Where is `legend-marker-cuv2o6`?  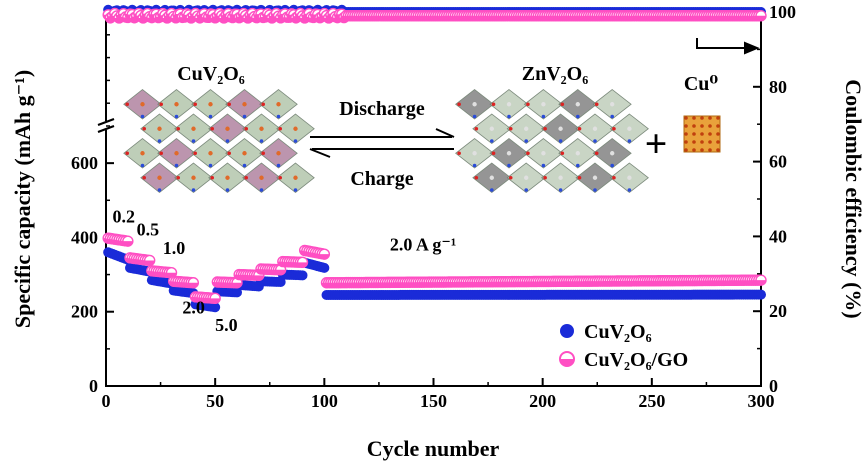 legend-marker-cuv2o6 is located at coordinates (567, 331).